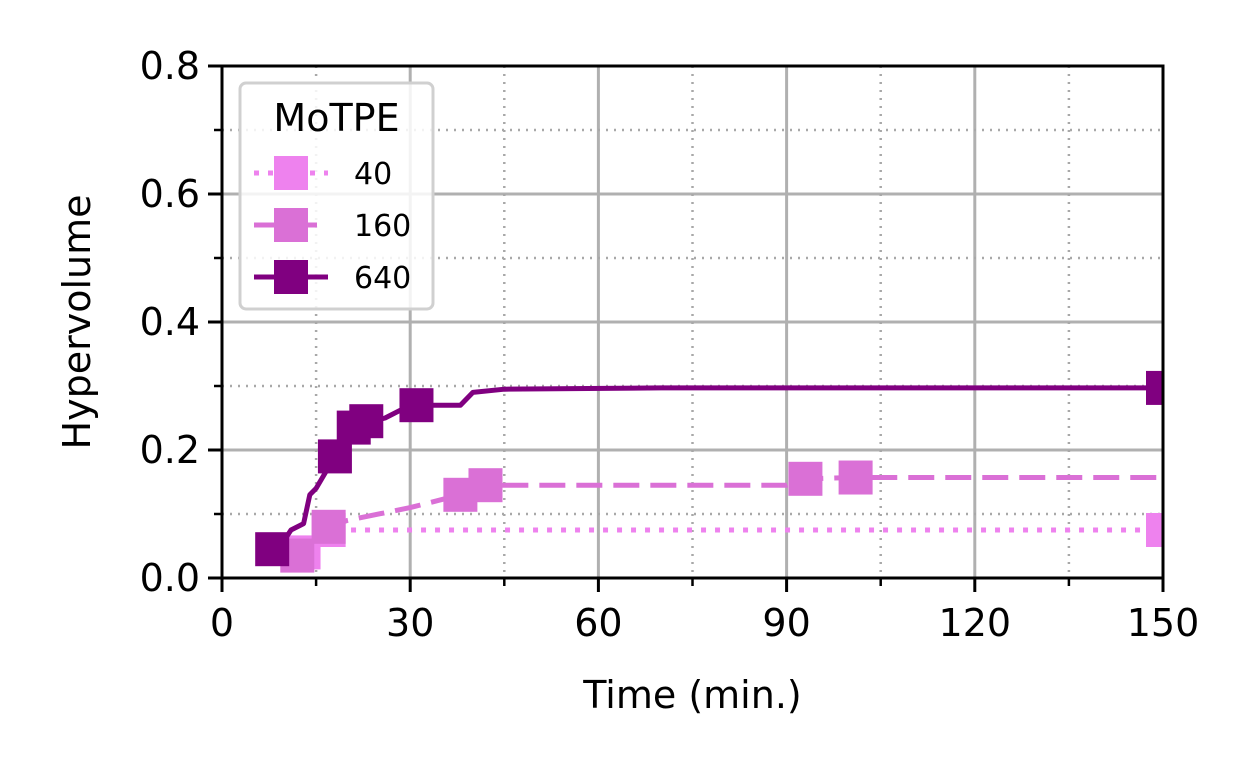  What do you see at coordinates (786, 623) in the screenshot?
I see `x-tick-label: 90` at bounding box center [786, 623].